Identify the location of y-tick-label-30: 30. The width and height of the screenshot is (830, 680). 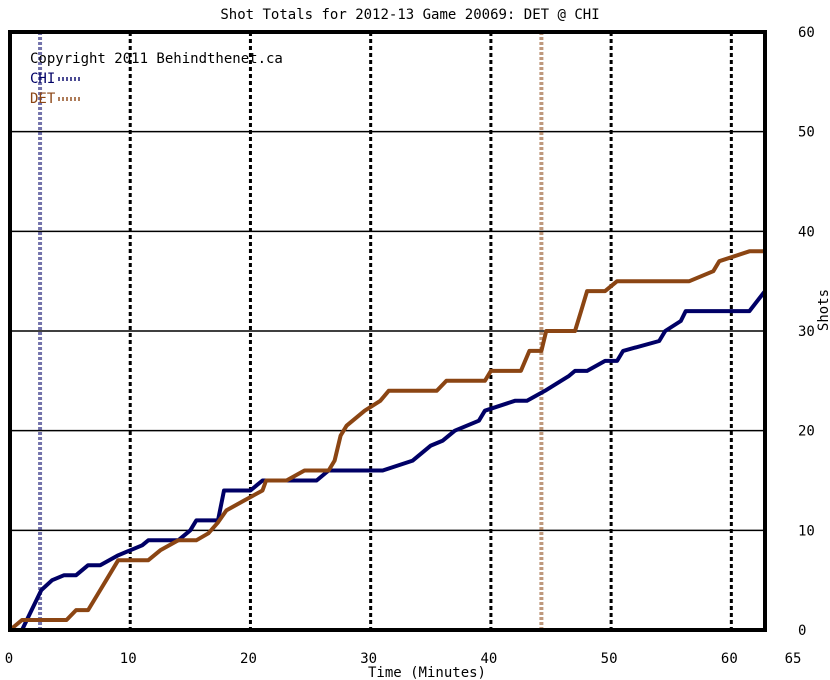
(806, 332).